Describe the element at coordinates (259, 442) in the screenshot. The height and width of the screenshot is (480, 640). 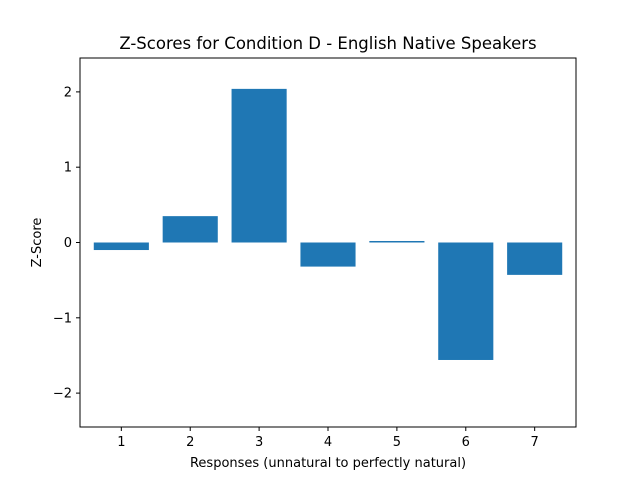
I see `x-tick-label-3: 3` at that location.